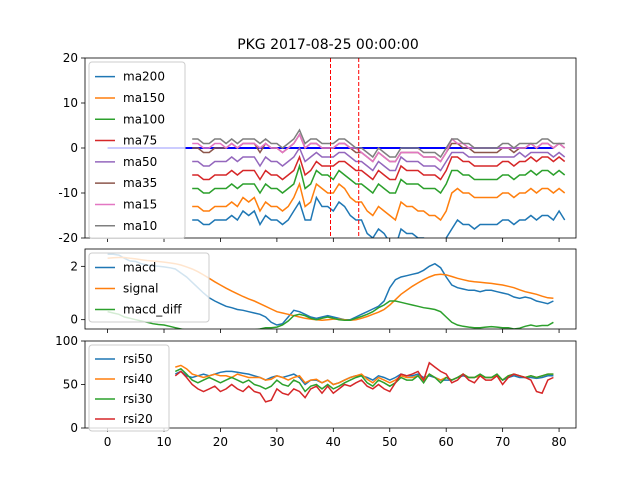 The width and height of the screenshot is (640, 480). I want to click on legend-1: macd signal macd_diff, so click(149, 287).